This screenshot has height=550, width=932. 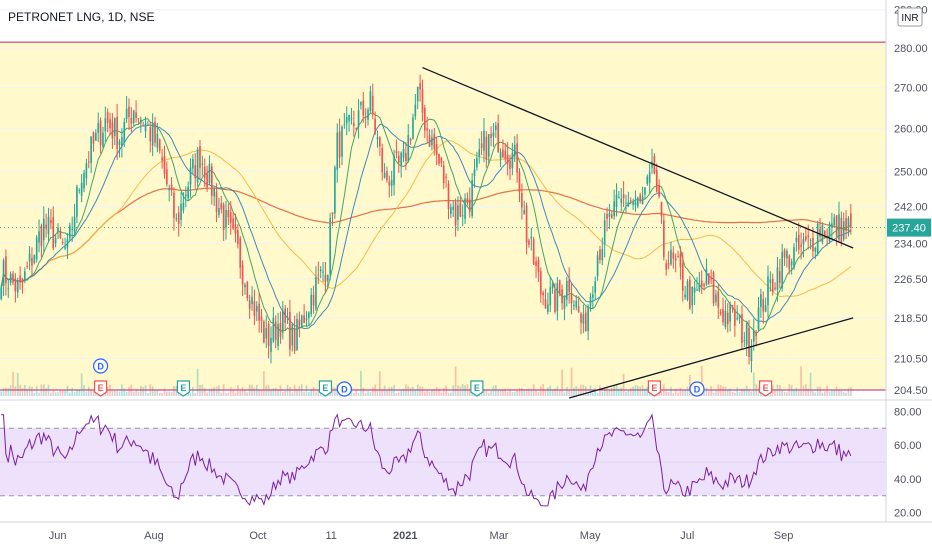 I want to click on volume-bars, so click(x=426, y=381).